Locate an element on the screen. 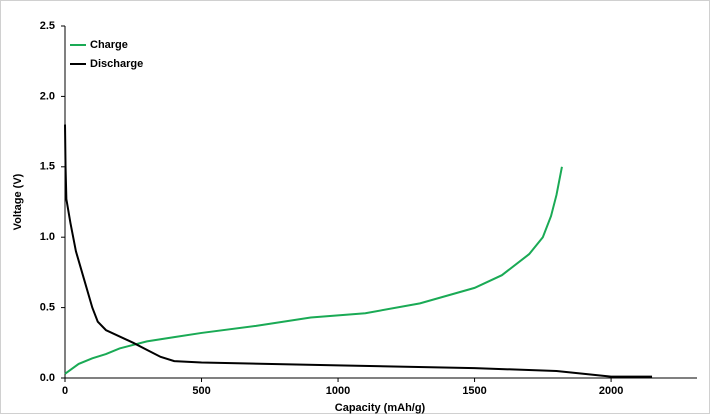 The image size is (710, 414). x-axis-title: Capacity (mAh/g) is located at coordinates (380, 408).